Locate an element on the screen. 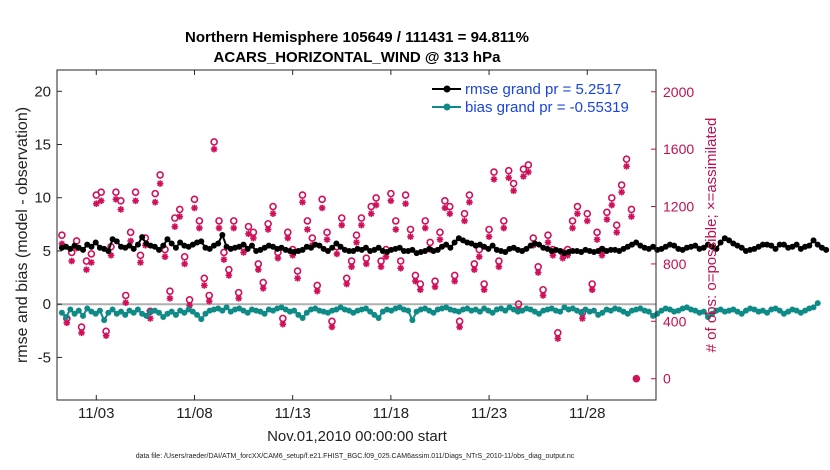 The height and width of the screenshot is (470, 830). left-tick-label: -5 is located at coordinates (44, 357).